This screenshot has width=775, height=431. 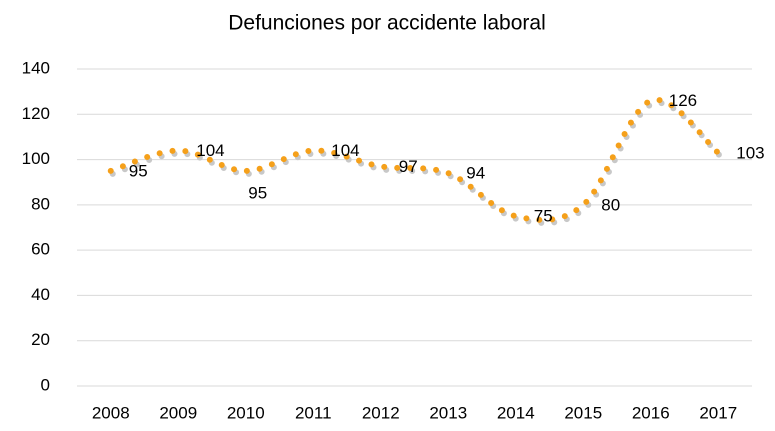 I want to click on y-tick-label: 100, so click(x=36, y=158).